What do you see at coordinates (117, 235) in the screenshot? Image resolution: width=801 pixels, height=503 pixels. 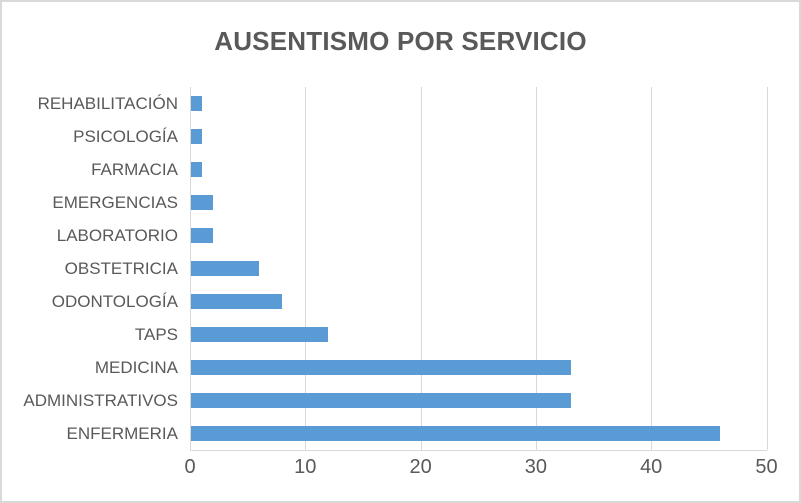 I see `category-label: LABORATORIO` at bounding box center [117, 235].